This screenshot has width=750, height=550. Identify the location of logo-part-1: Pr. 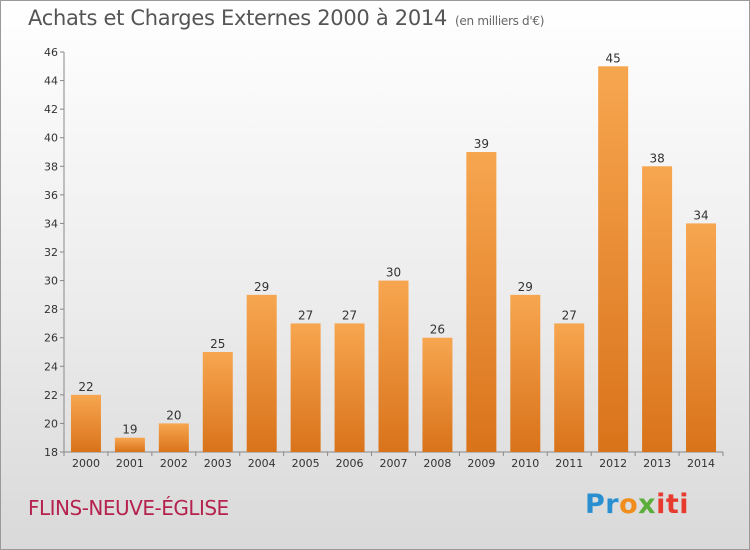
(602, 504).